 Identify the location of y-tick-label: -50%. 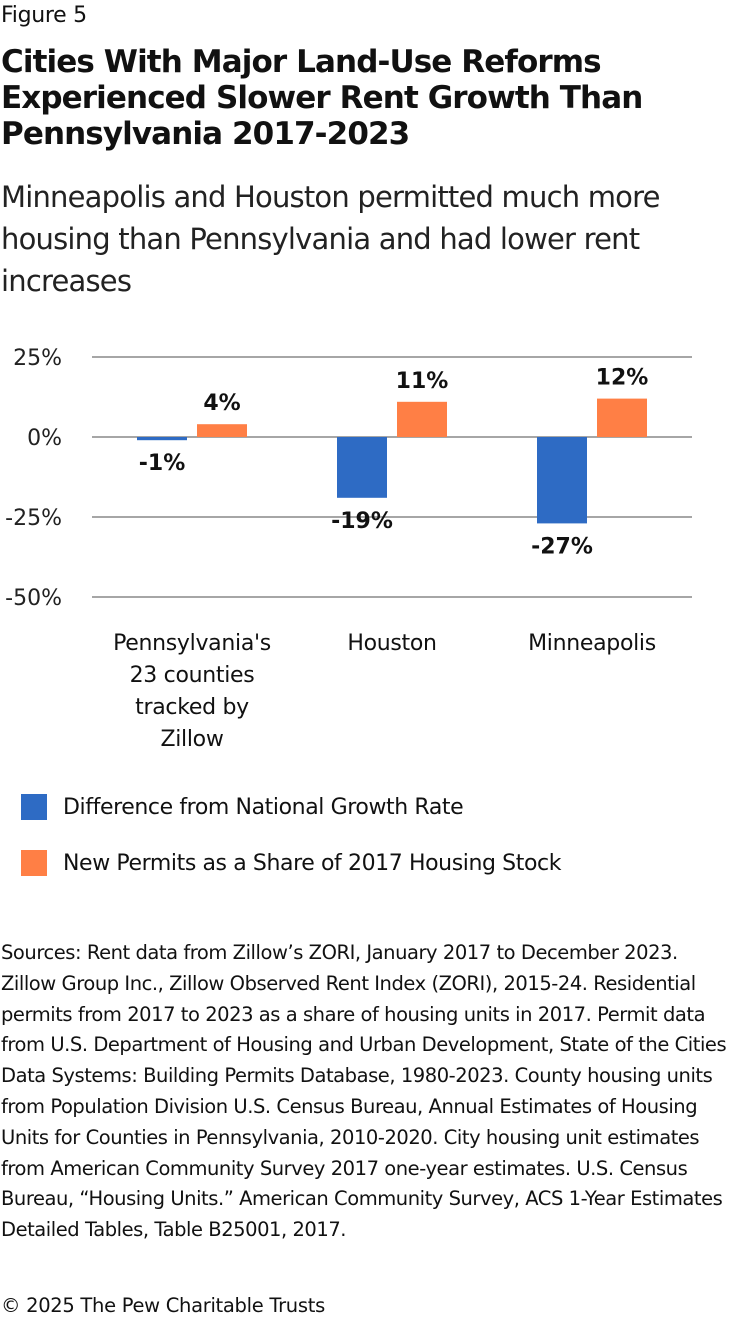
(33, 598).